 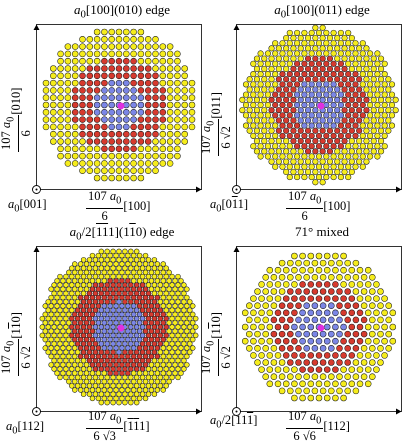 What do you see at coordinates (216, 344) in the screenshot?
I see `y-axis-label-4: 107 a0 6 √2 [110]` at bounding box center [216, 344].